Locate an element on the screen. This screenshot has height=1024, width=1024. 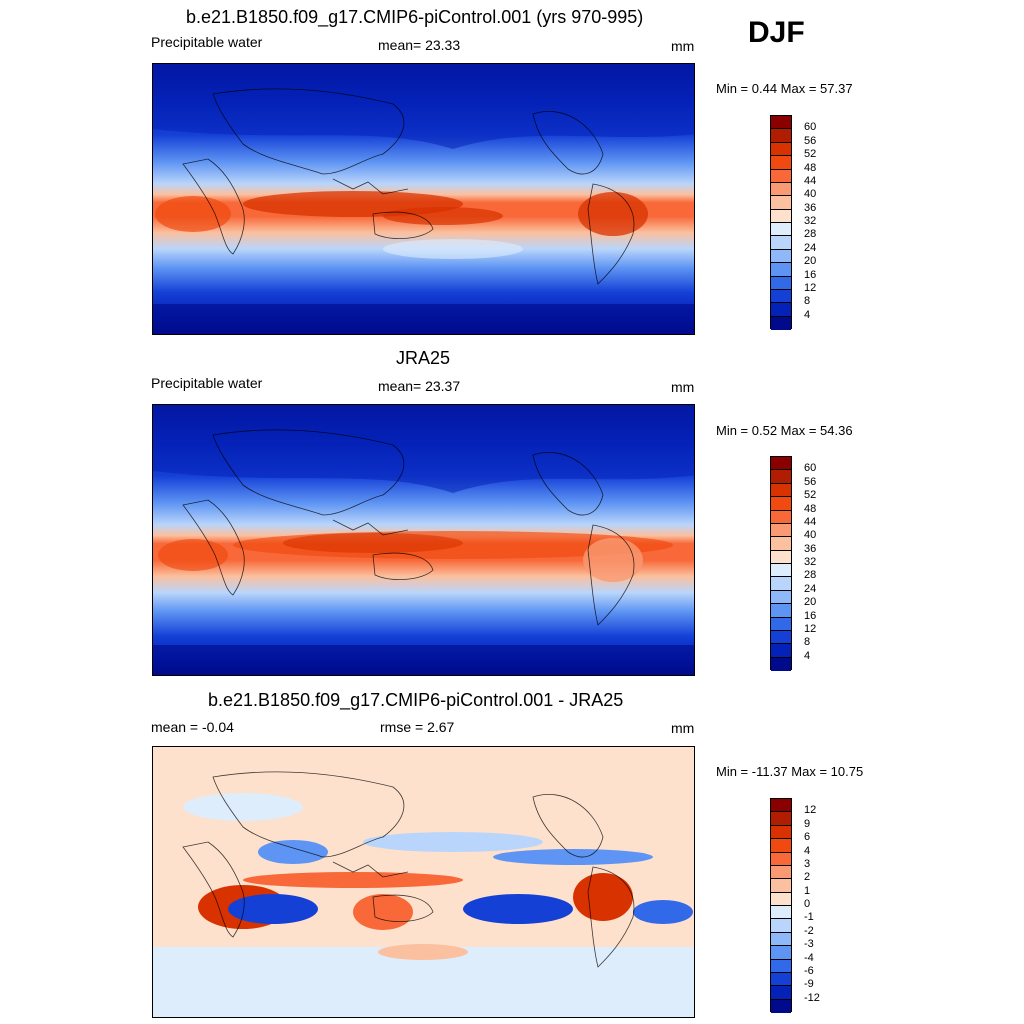
colorbar-tick-label: -1 is located at coordinates (809, 917).